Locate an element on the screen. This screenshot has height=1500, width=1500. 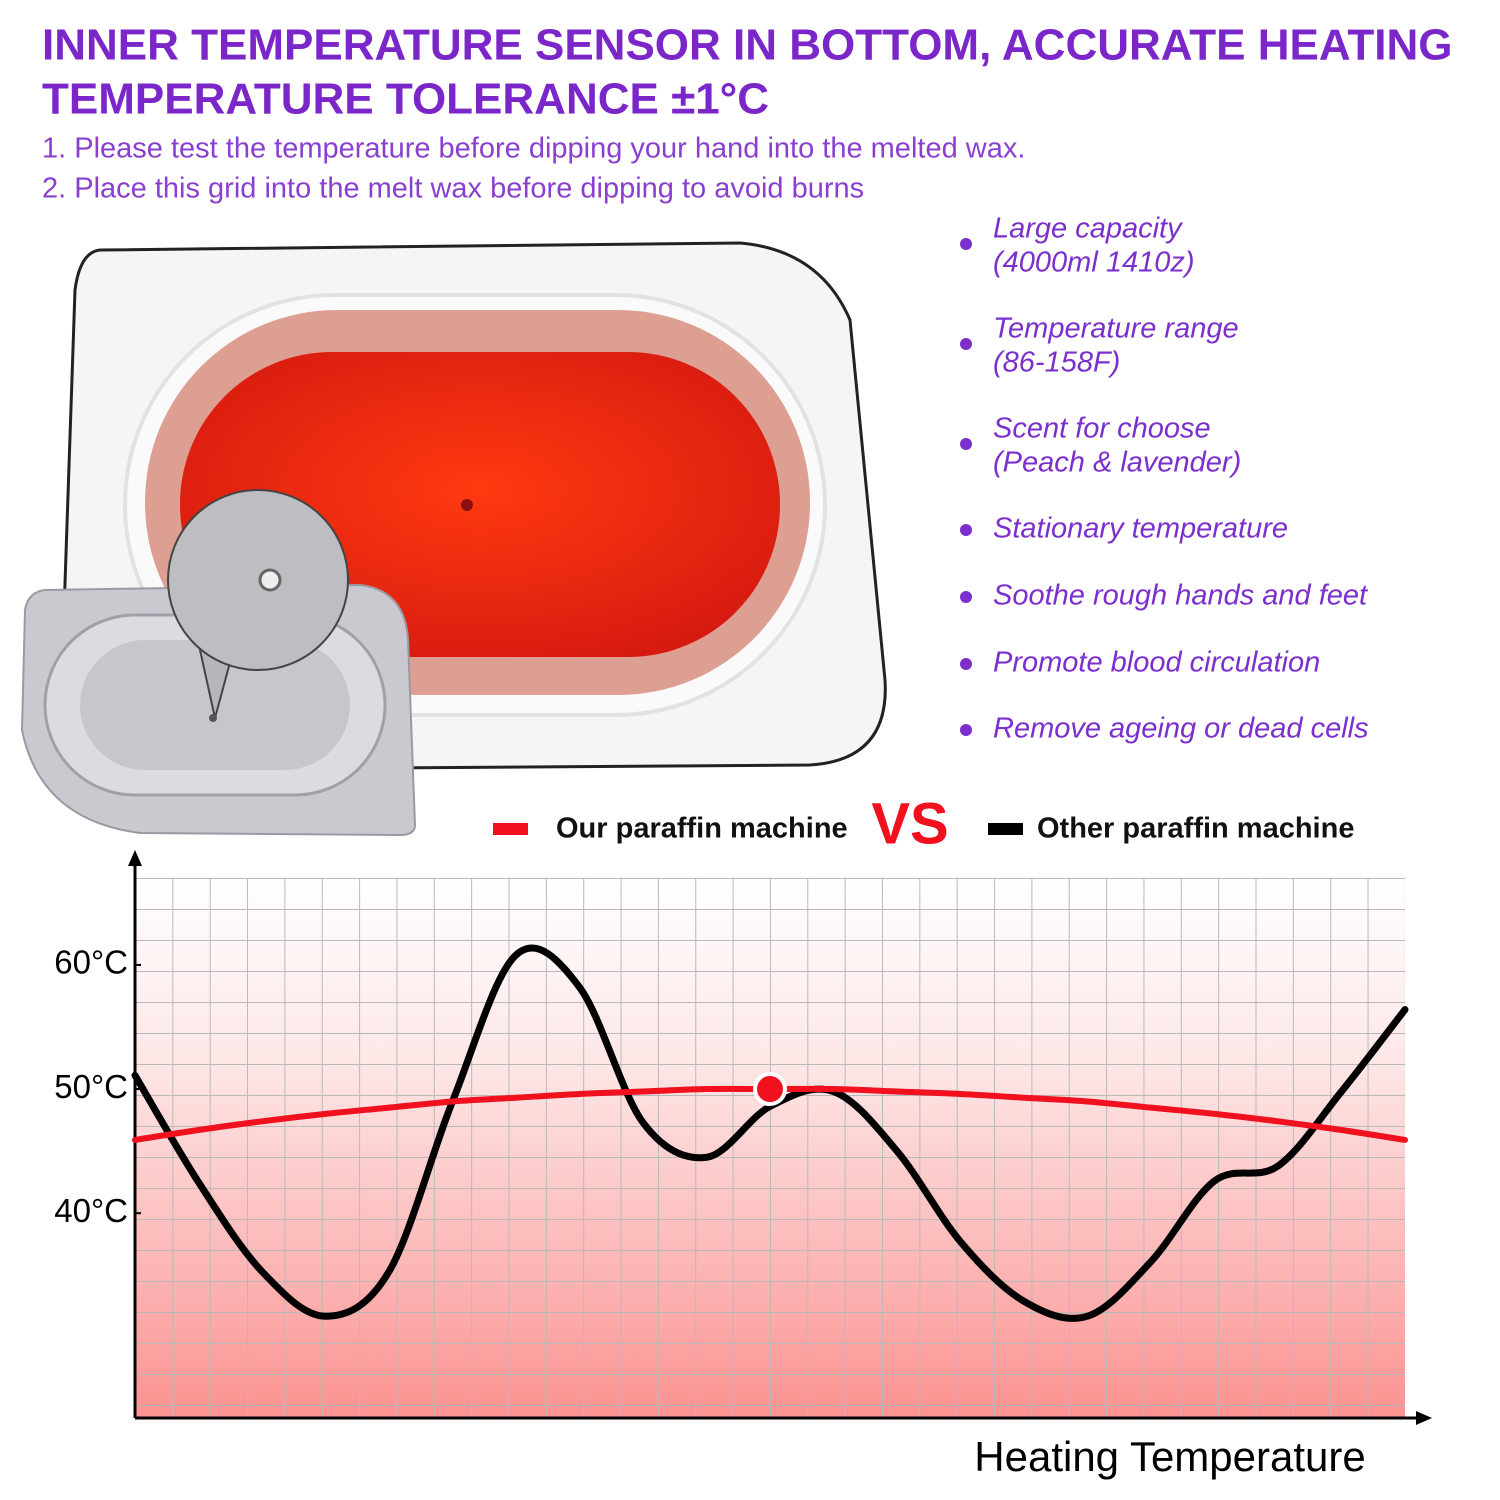
feature-text: Stationary temperature is located at coordinates (1140, 529).